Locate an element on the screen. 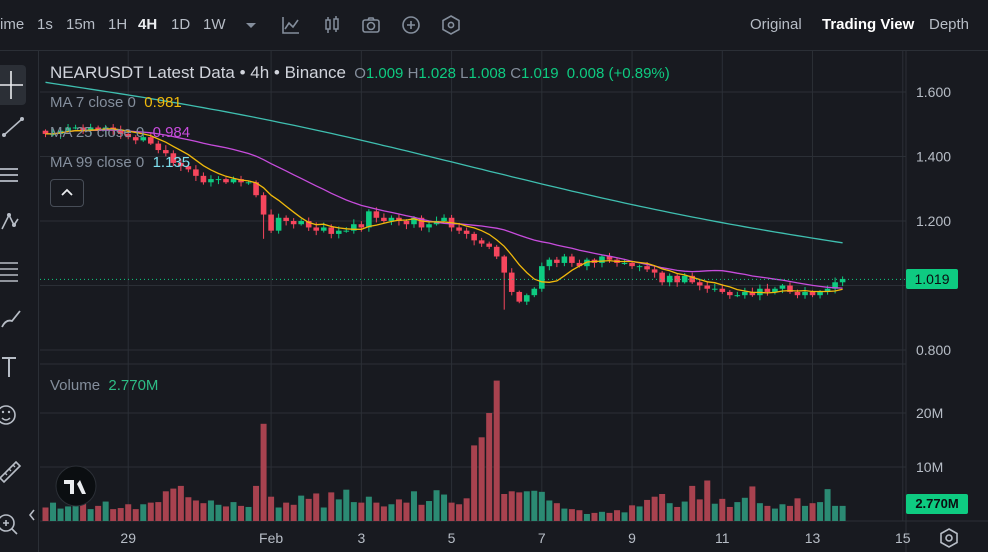 The height and width of the screenshot is (552, 988). fib-retracement-icon is located at coordinates (14, 271).